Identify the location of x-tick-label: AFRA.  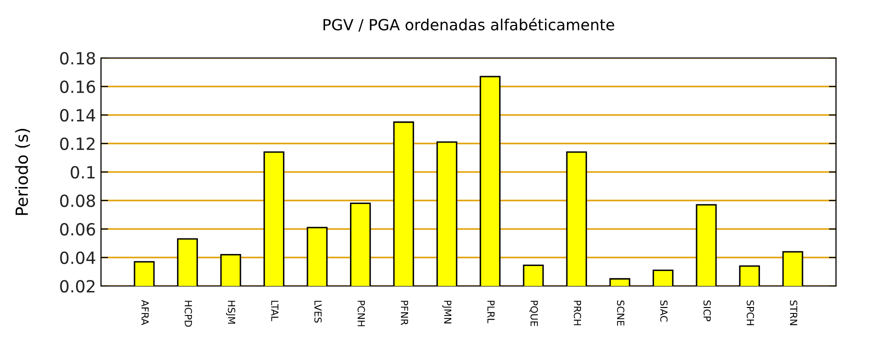
(145, 313).